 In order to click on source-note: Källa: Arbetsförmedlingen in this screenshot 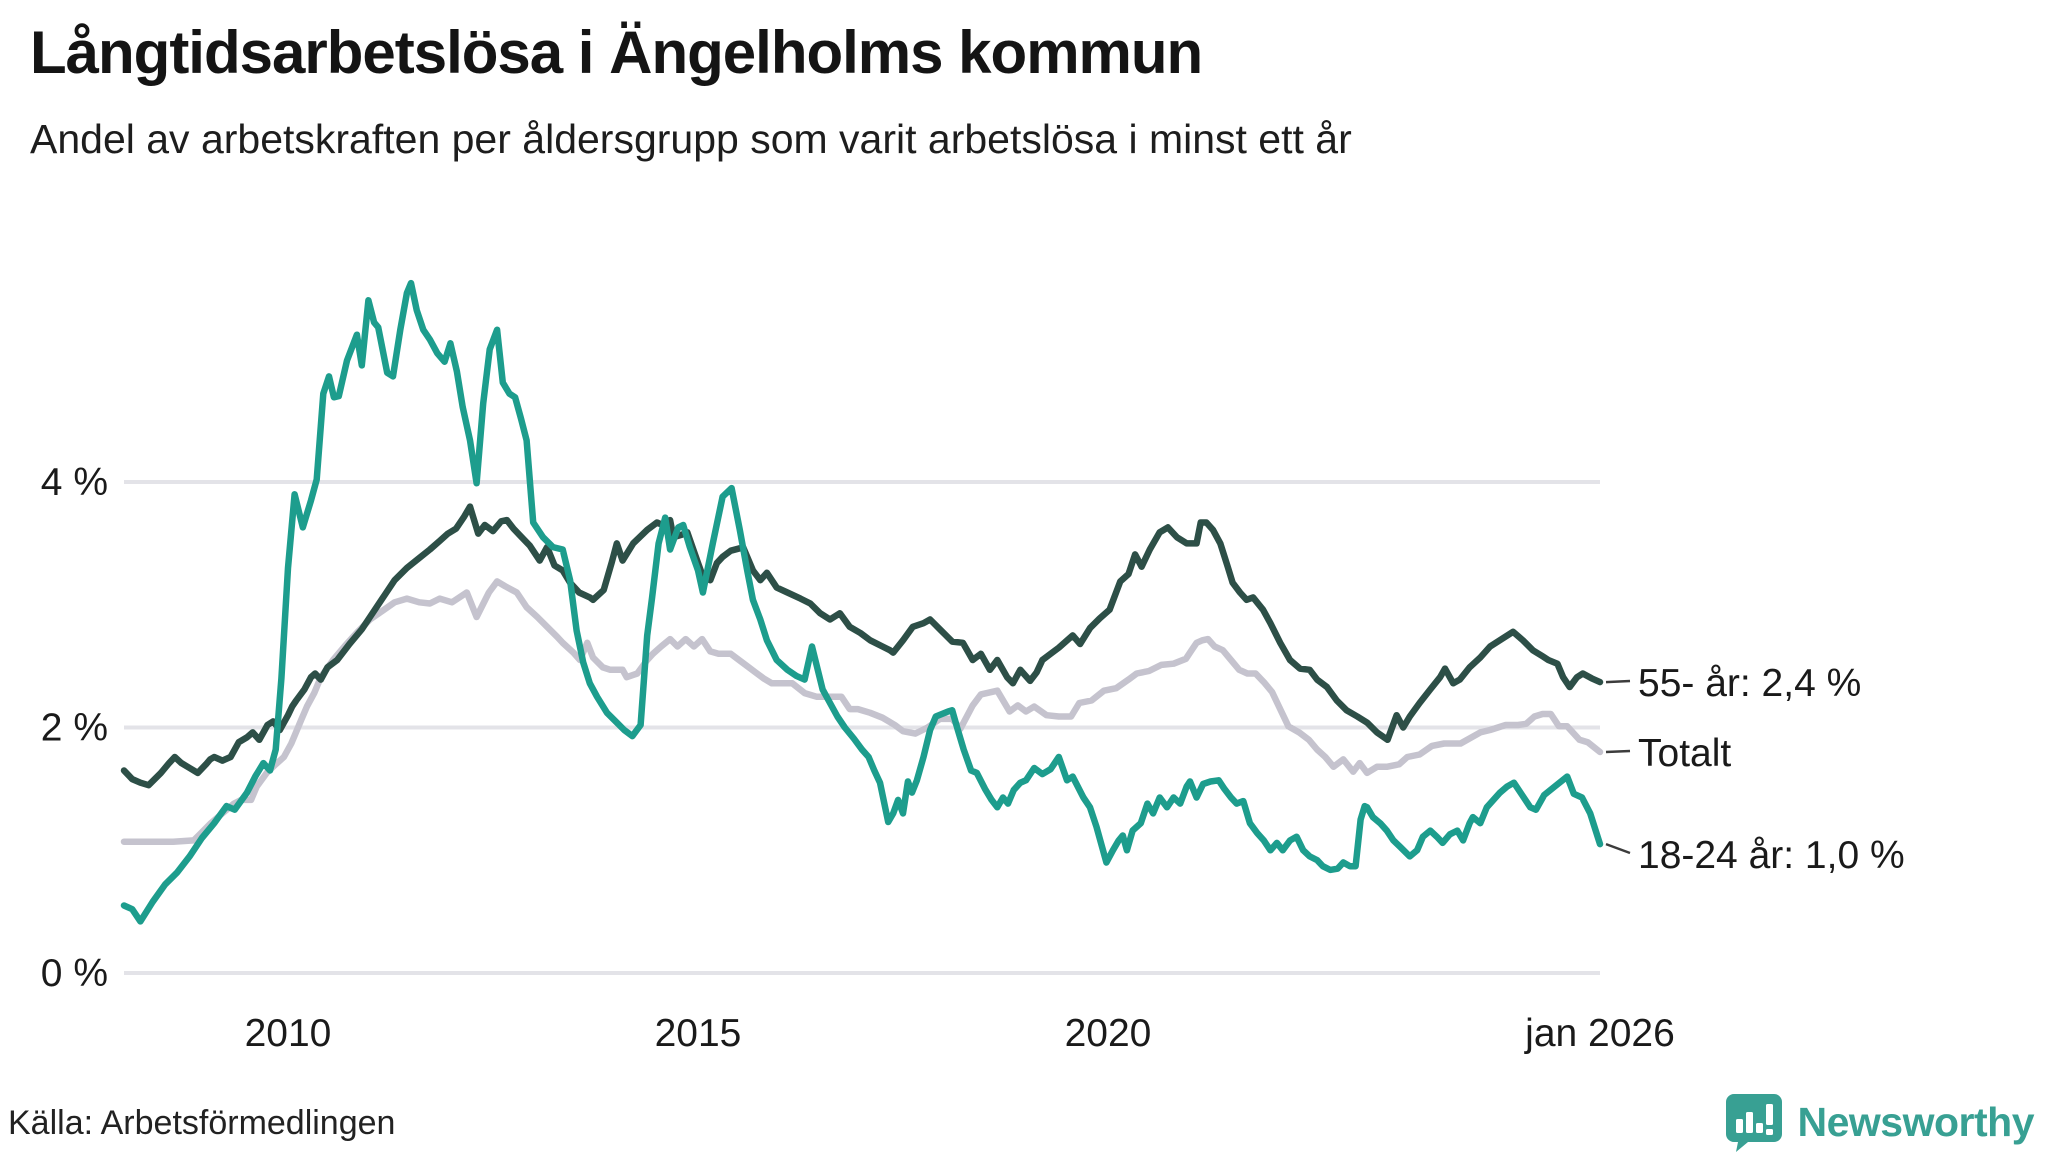, I will do `click(202, 1123)`.